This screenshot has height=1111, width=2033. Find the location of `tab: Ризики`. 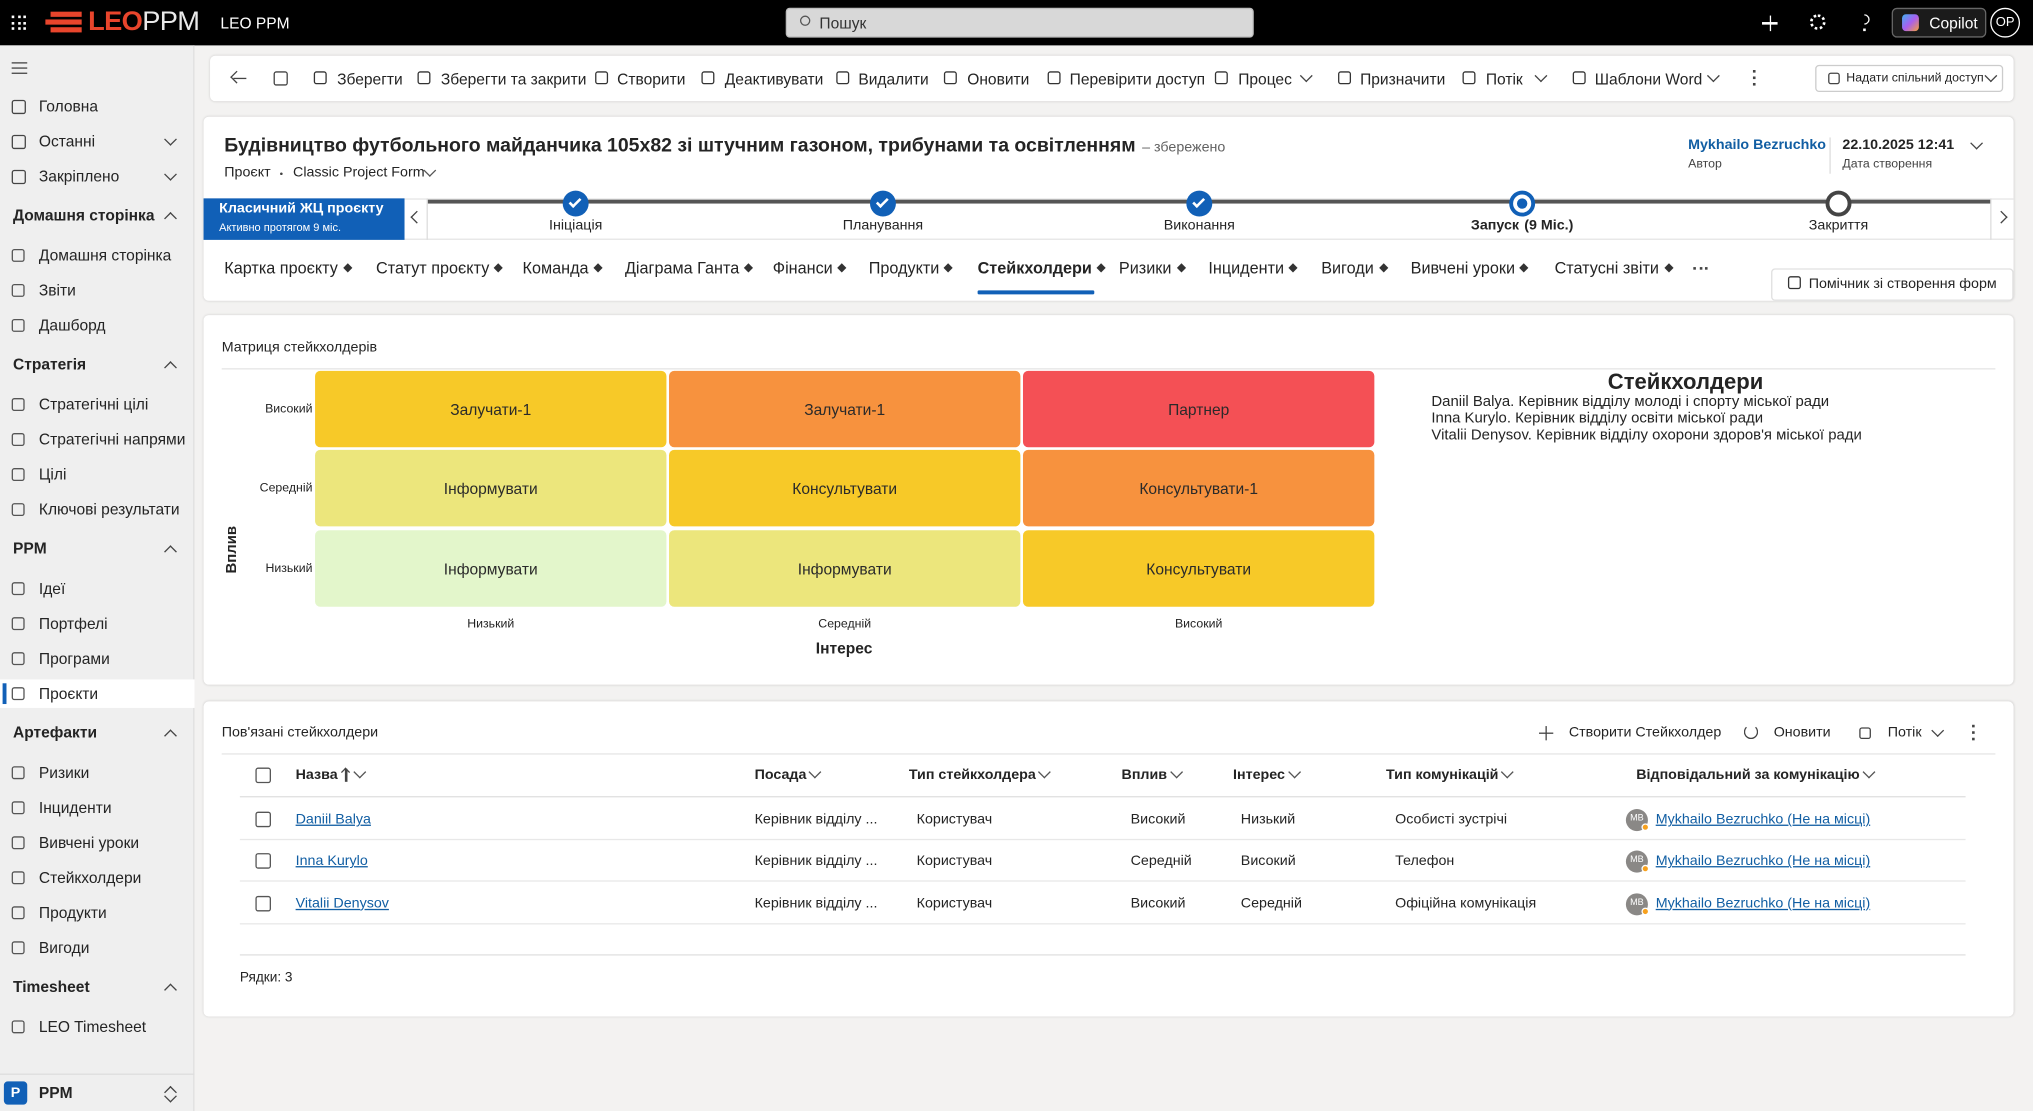

tab: Ризики is located at coordinates (1145, 268).